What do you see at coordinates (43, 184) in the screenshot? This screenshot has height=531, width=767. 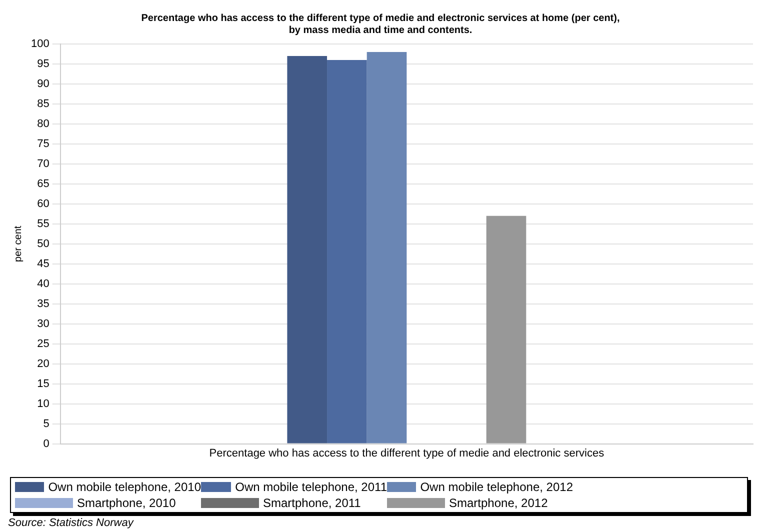 I see `y-tick-label: 65` at bounding box center [43, 184].